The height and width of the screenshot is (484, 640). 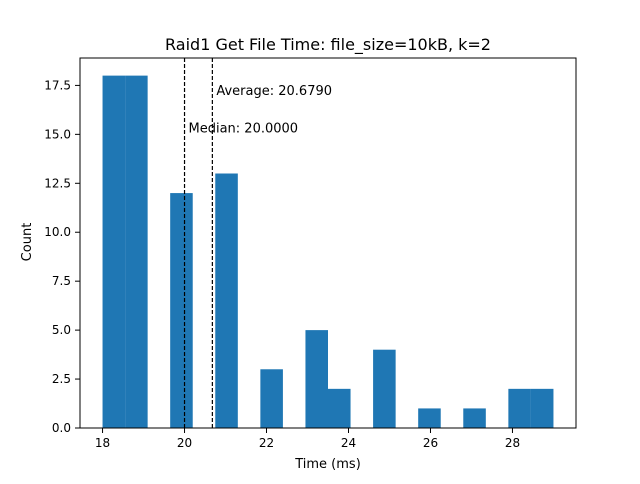 What do you see at coordinates (430, 443) in the screenshot?
I see `x-tick-label-4: 26` at bounding box center [430, 443].